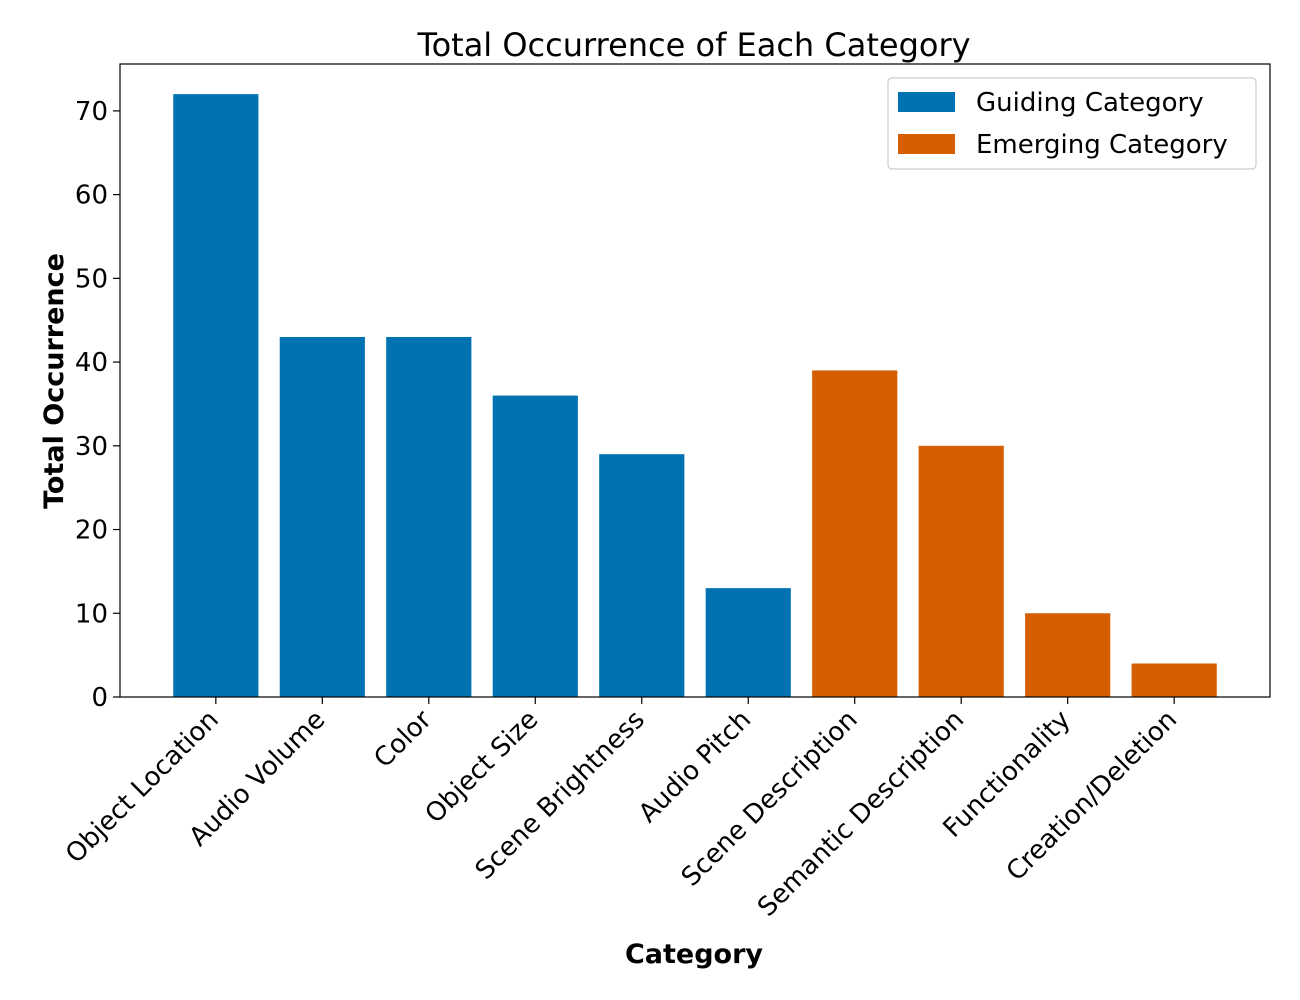 The height and width of the screenshot is (1000, 1300). I want to click on y-tick-label: 50, so click(91, 279).